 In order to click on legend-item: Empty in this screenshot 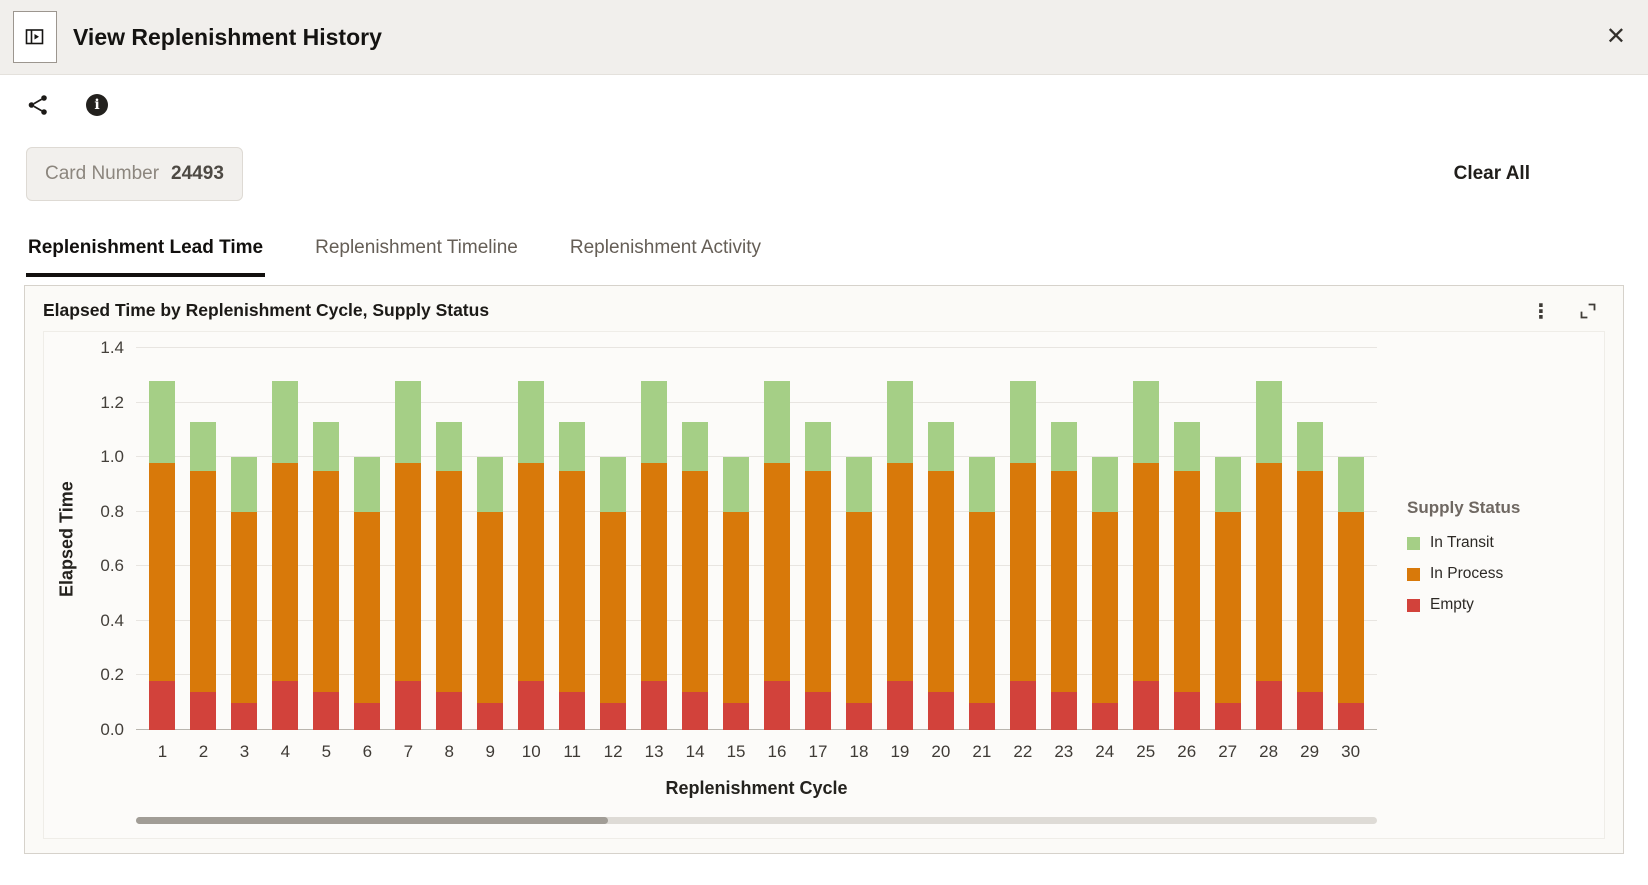, I will do `click(1499, 605)`.